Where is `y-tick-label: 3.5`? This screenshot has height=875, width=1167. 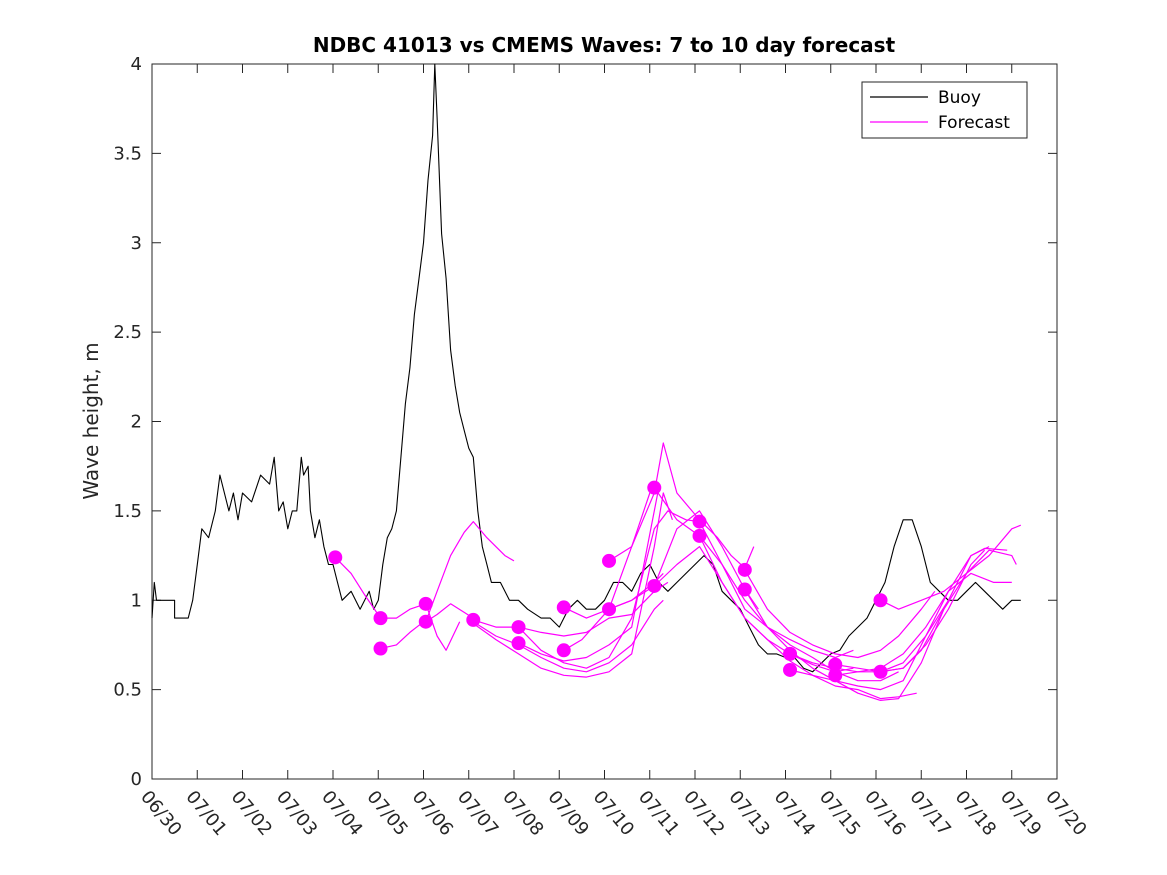 y-tick-label: 3.5 is located at coordinates (127, 153).